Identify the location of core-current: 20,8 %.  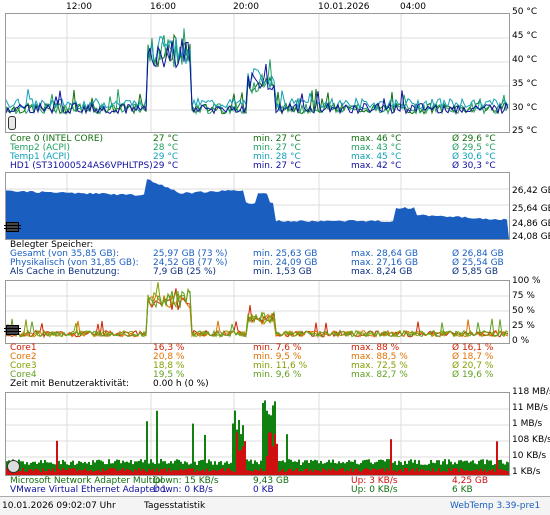
(169, 357).